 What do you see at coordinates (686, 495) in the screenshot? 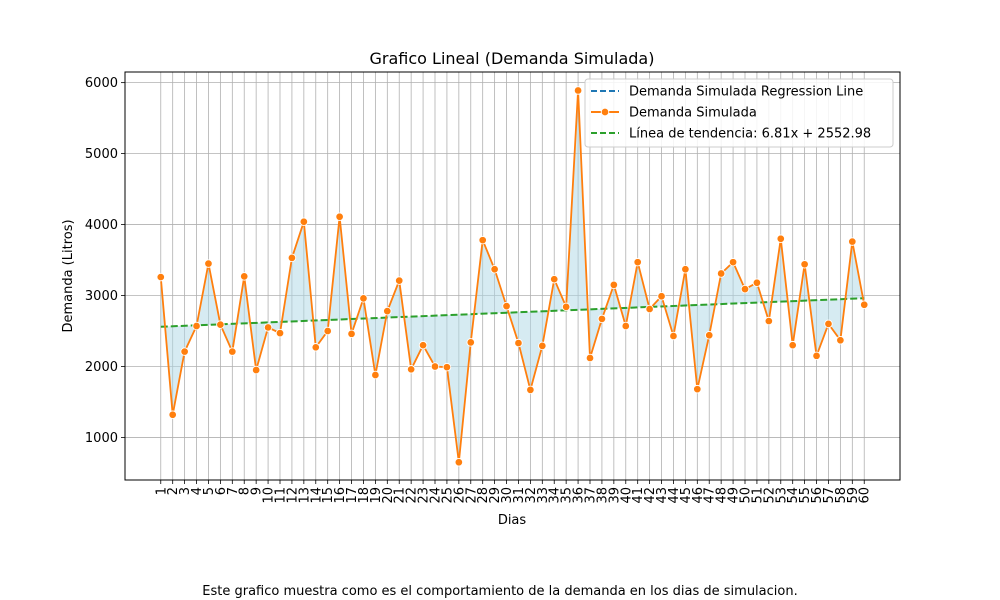
I see `x-tick-label: 45` at bounding box center [686, 495].